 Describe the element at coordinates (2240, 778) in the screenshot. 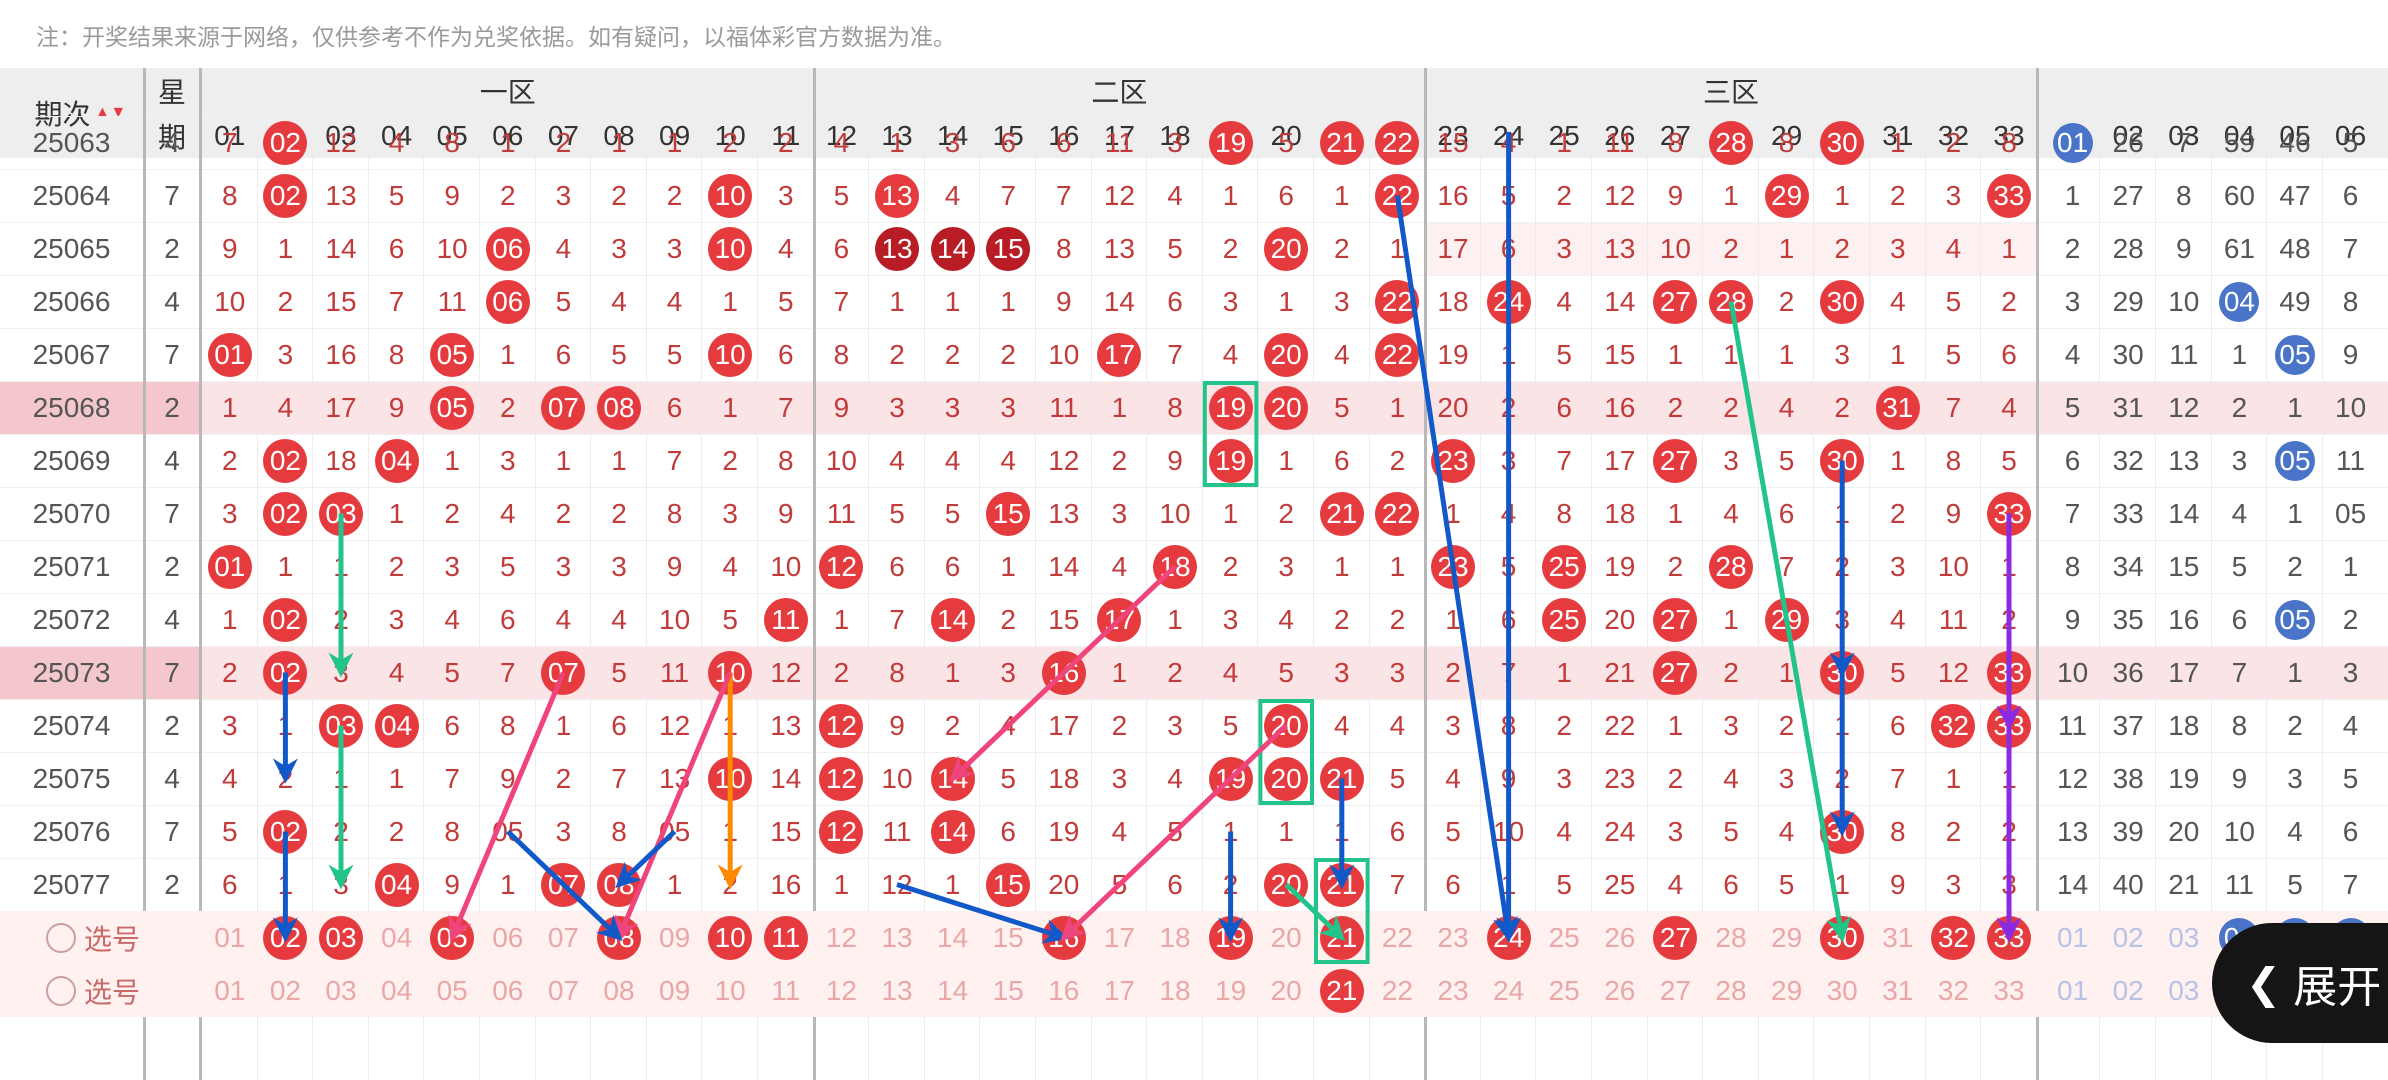

I see `blue-cell: 9` at that location.